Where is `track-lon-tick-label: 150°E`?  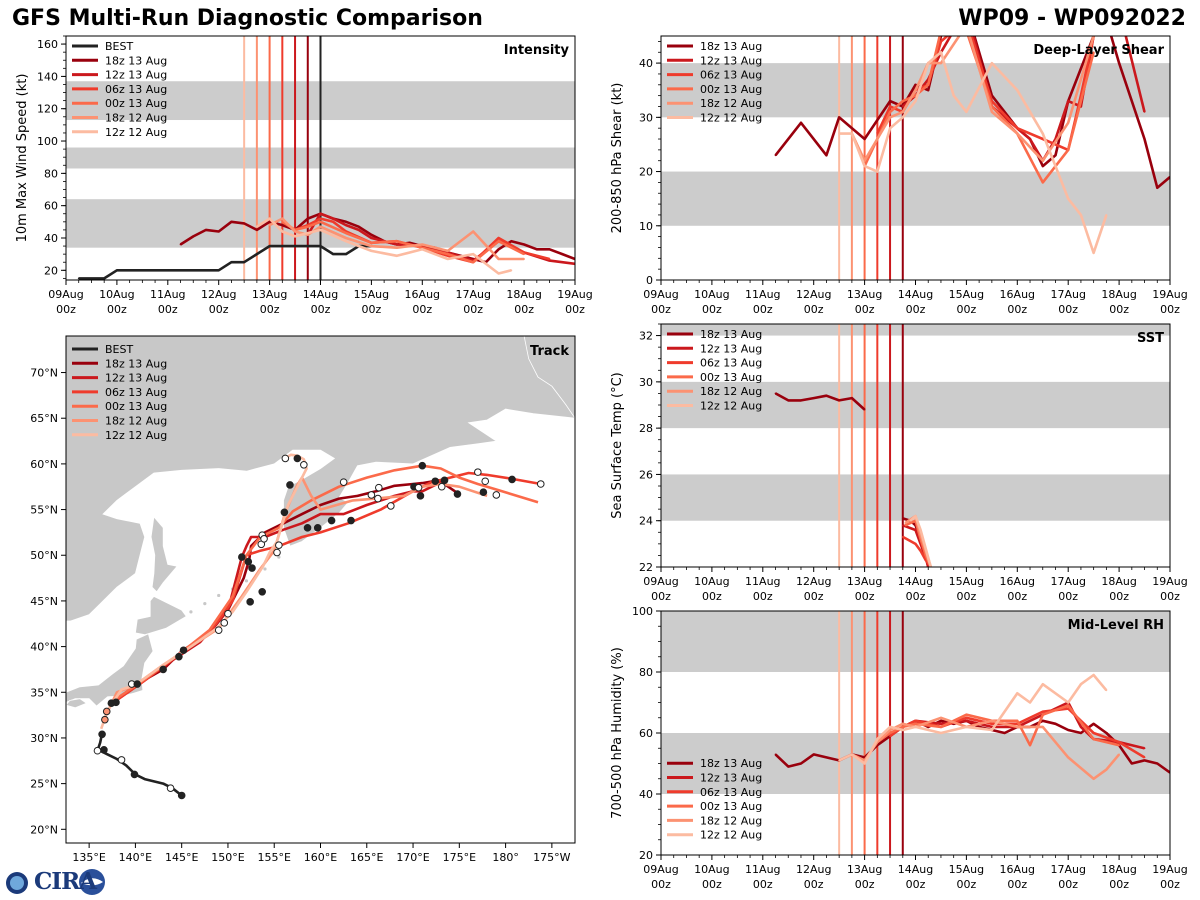 track-lon-tick-label: 150°E is located at coordinates (227, 857).